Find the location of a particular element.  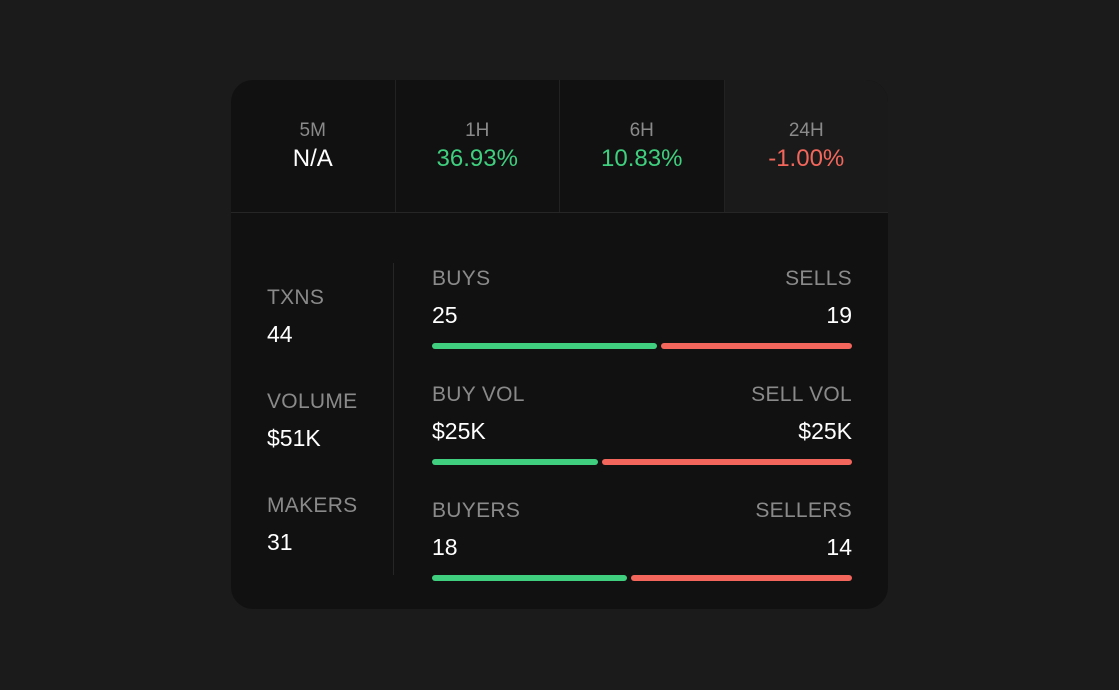

timeframe-tabs: 5M N/A 1H 36.93% 6H 10.83% 24H -1.00% is located at coordinates (559, 146).